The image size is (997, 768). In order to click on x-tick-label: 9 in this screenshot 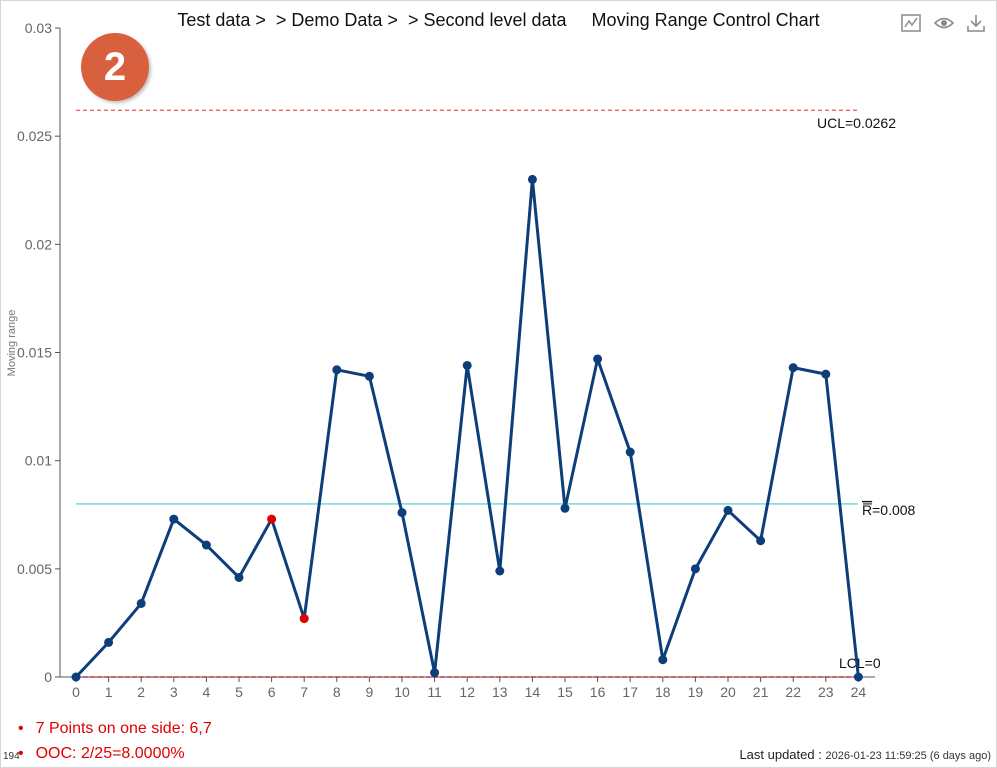, I will do `click(370, 692)`.